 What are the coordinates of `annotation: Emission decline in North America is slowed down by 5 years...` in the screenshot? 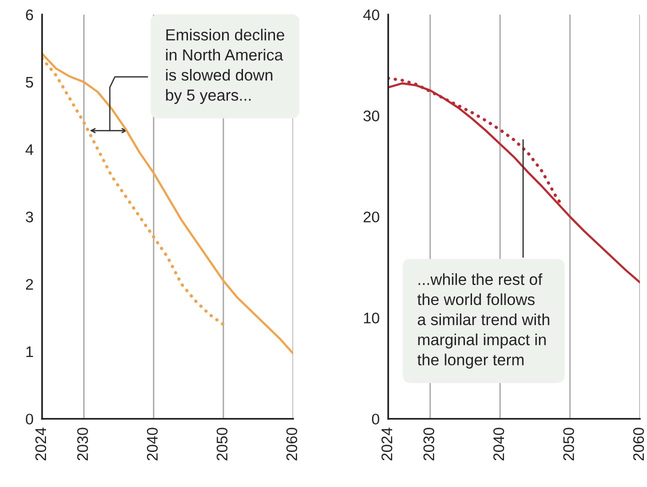 It's located at (225, 66).